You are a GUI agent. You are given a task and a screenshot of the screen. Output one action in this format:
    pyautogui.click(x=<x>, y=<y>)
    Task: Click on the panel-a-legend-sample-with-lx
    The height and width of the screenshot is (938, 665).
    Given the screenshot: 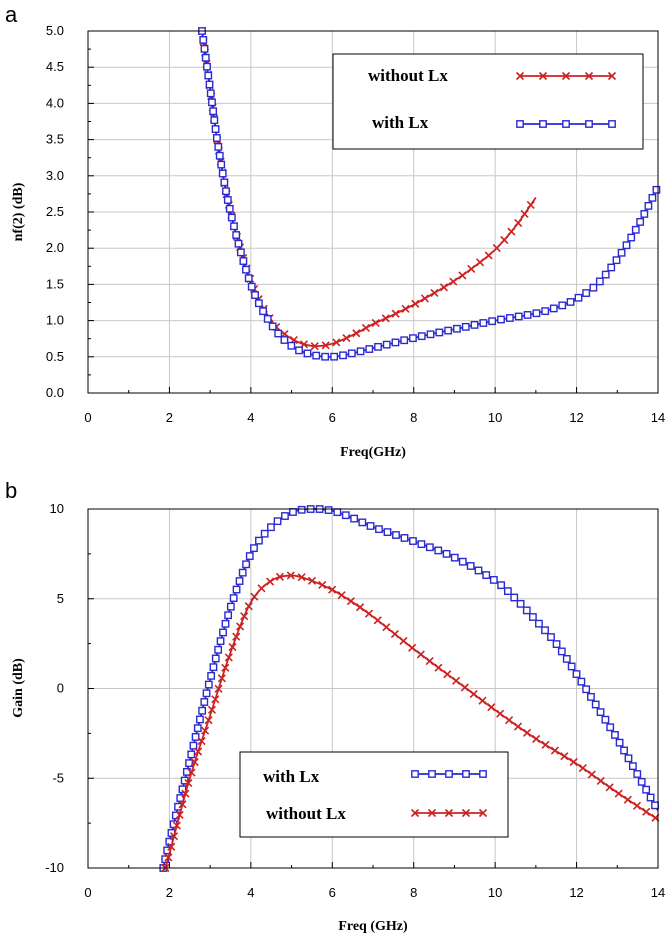 What is the action you would take?
    pyautogui.click(x=566, y=124)
    